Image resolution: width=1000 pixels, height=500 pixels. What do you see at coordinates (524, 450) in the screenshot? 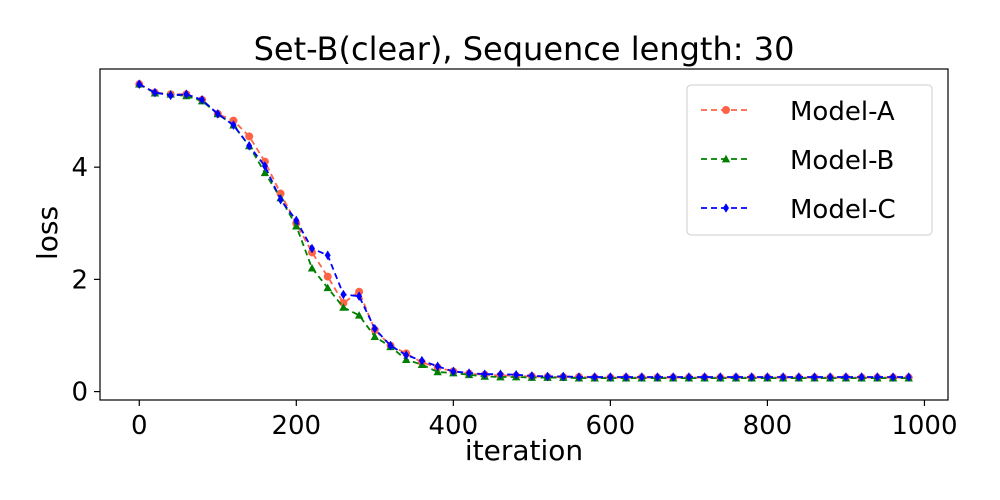
I see `x-axis-label: iteration` at bounding box center [524, 450].